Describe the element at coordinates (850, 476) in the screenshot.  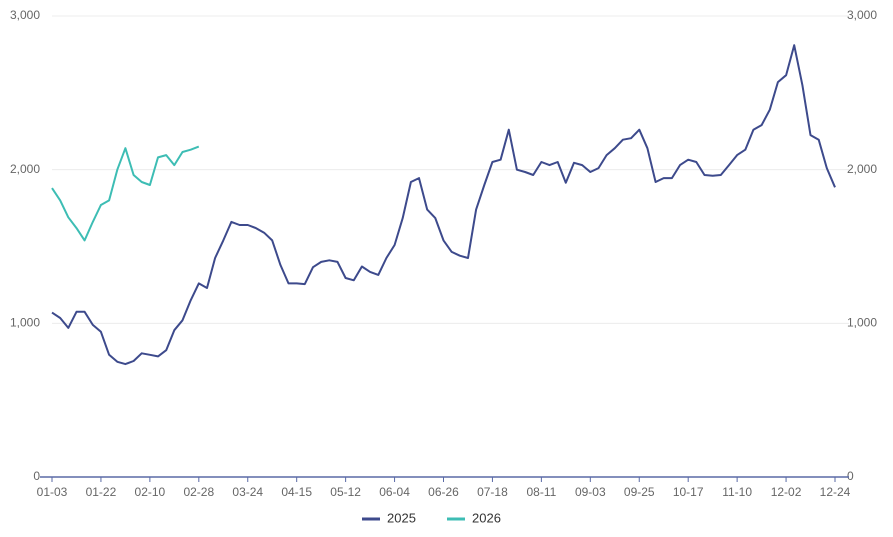
I see `y2-tick-label: 0` at that location.